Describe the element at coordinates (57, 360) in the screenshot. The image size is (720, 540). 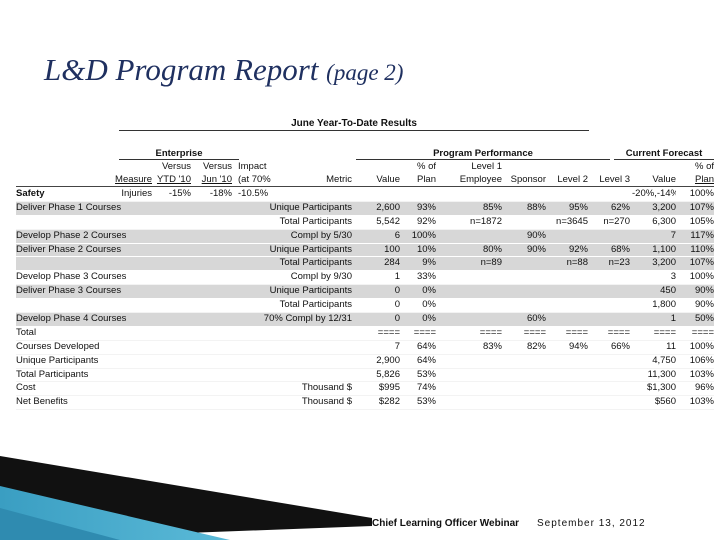
I see `col-label: Unique Participants` at that location.